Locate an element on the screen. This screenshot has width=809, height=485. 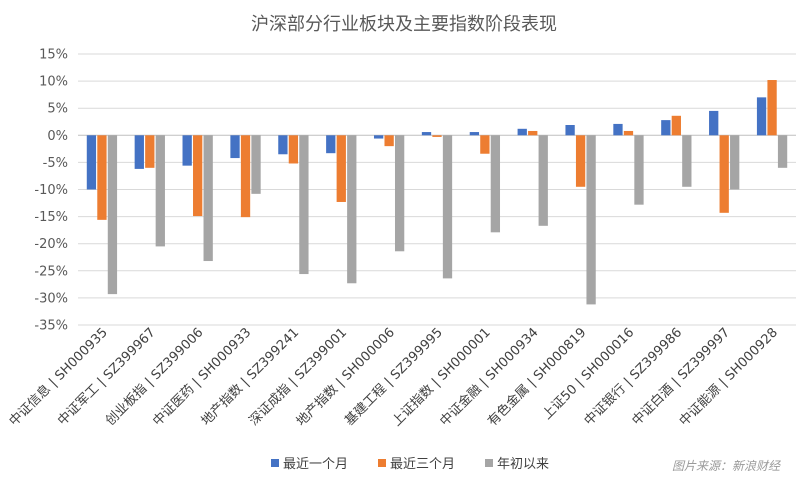
legend-label: 年初以来 is located at coordinates (523, 464).